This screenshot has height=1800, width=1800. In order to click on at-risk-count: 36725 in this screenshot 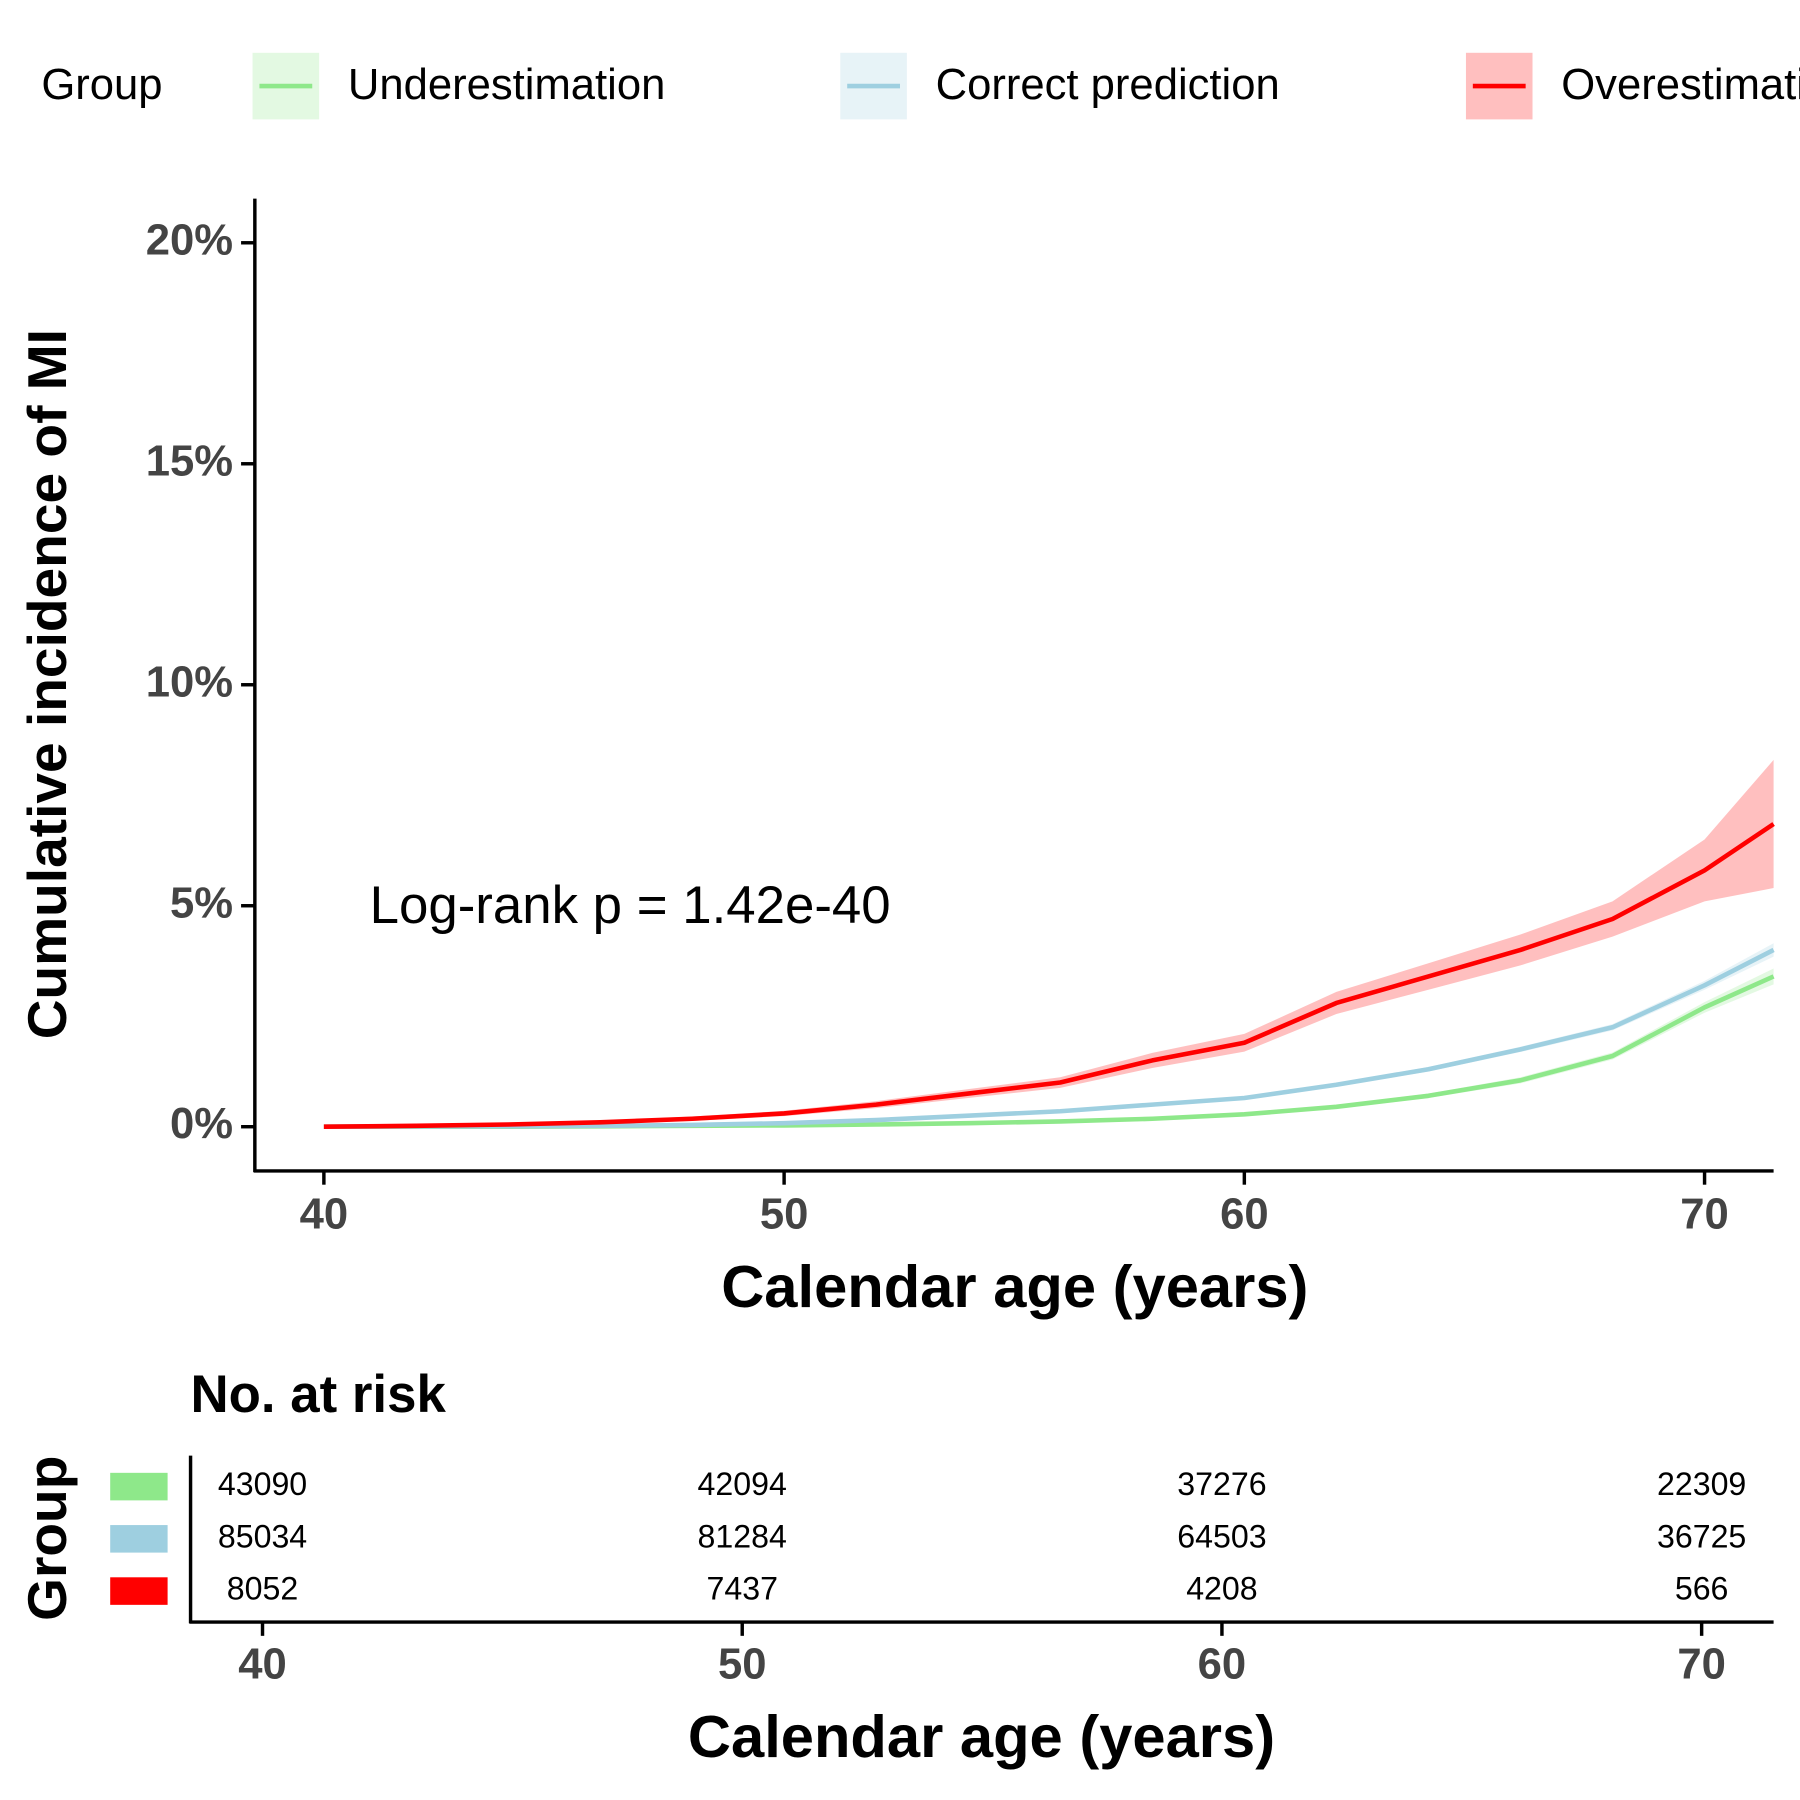, I will do `click(1701, 1536)`.